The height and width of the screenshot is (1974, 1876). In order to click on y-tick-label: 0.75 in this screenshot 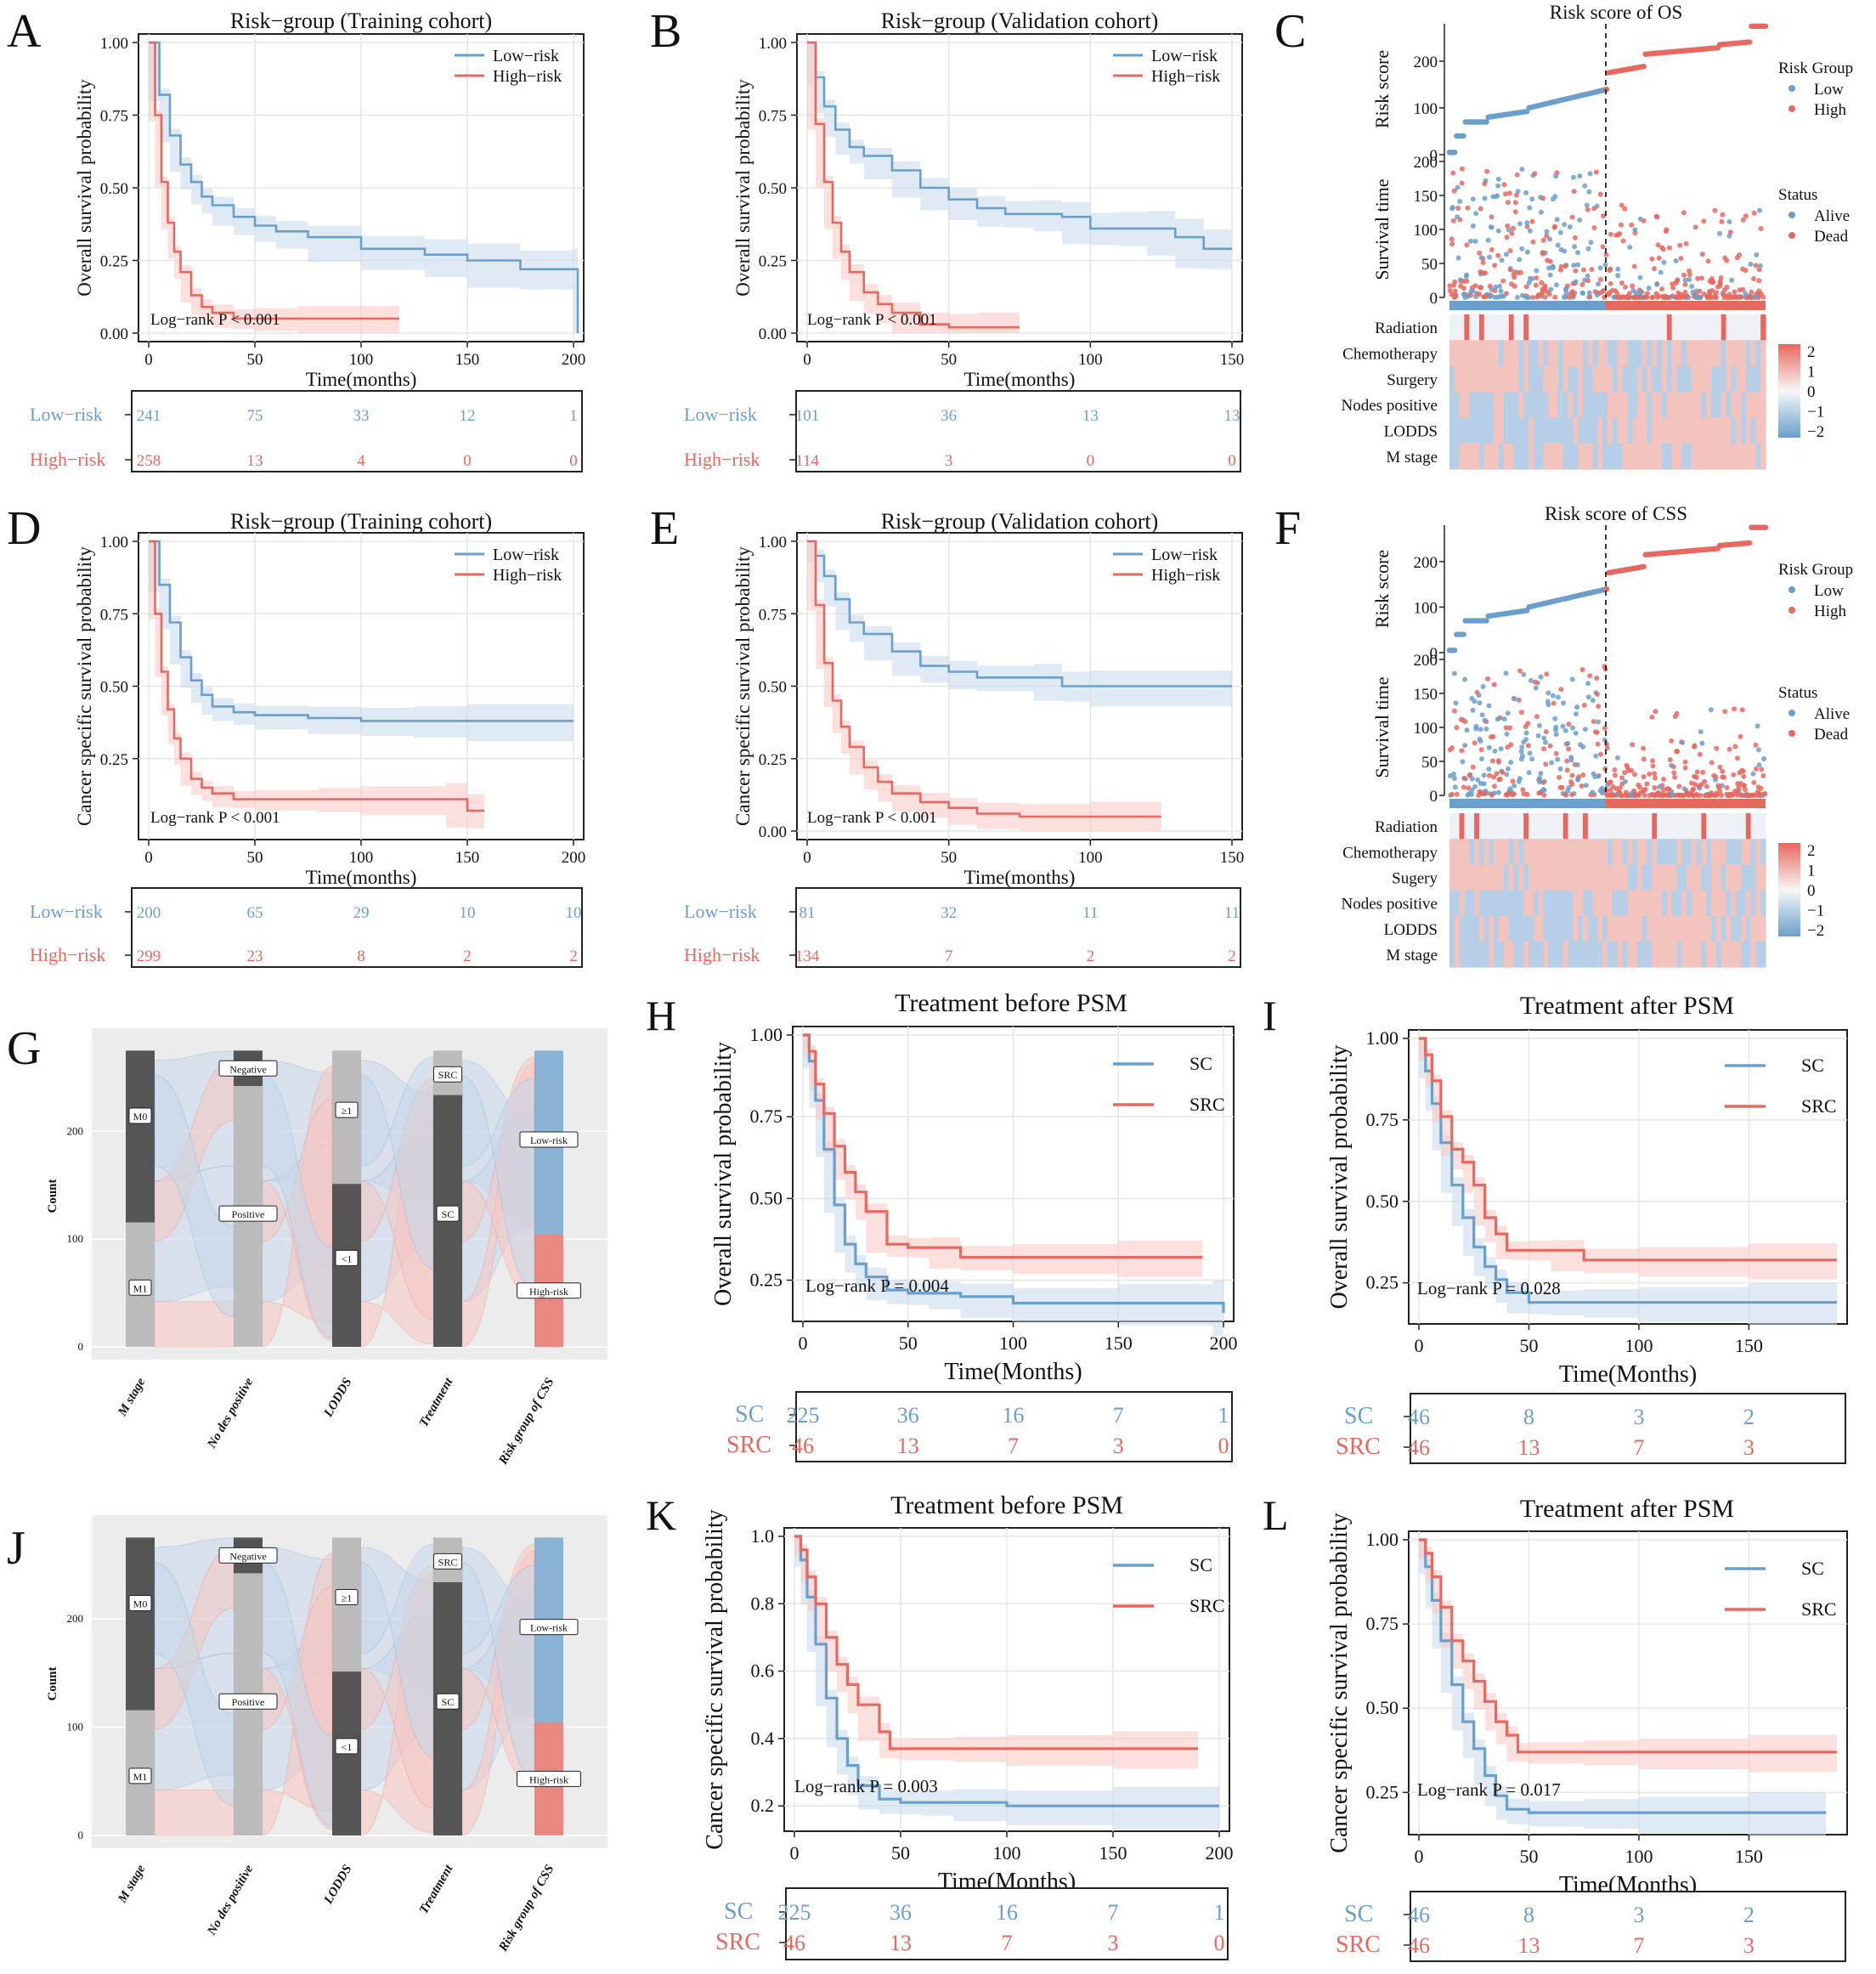, I will do `click(773, 117)`.